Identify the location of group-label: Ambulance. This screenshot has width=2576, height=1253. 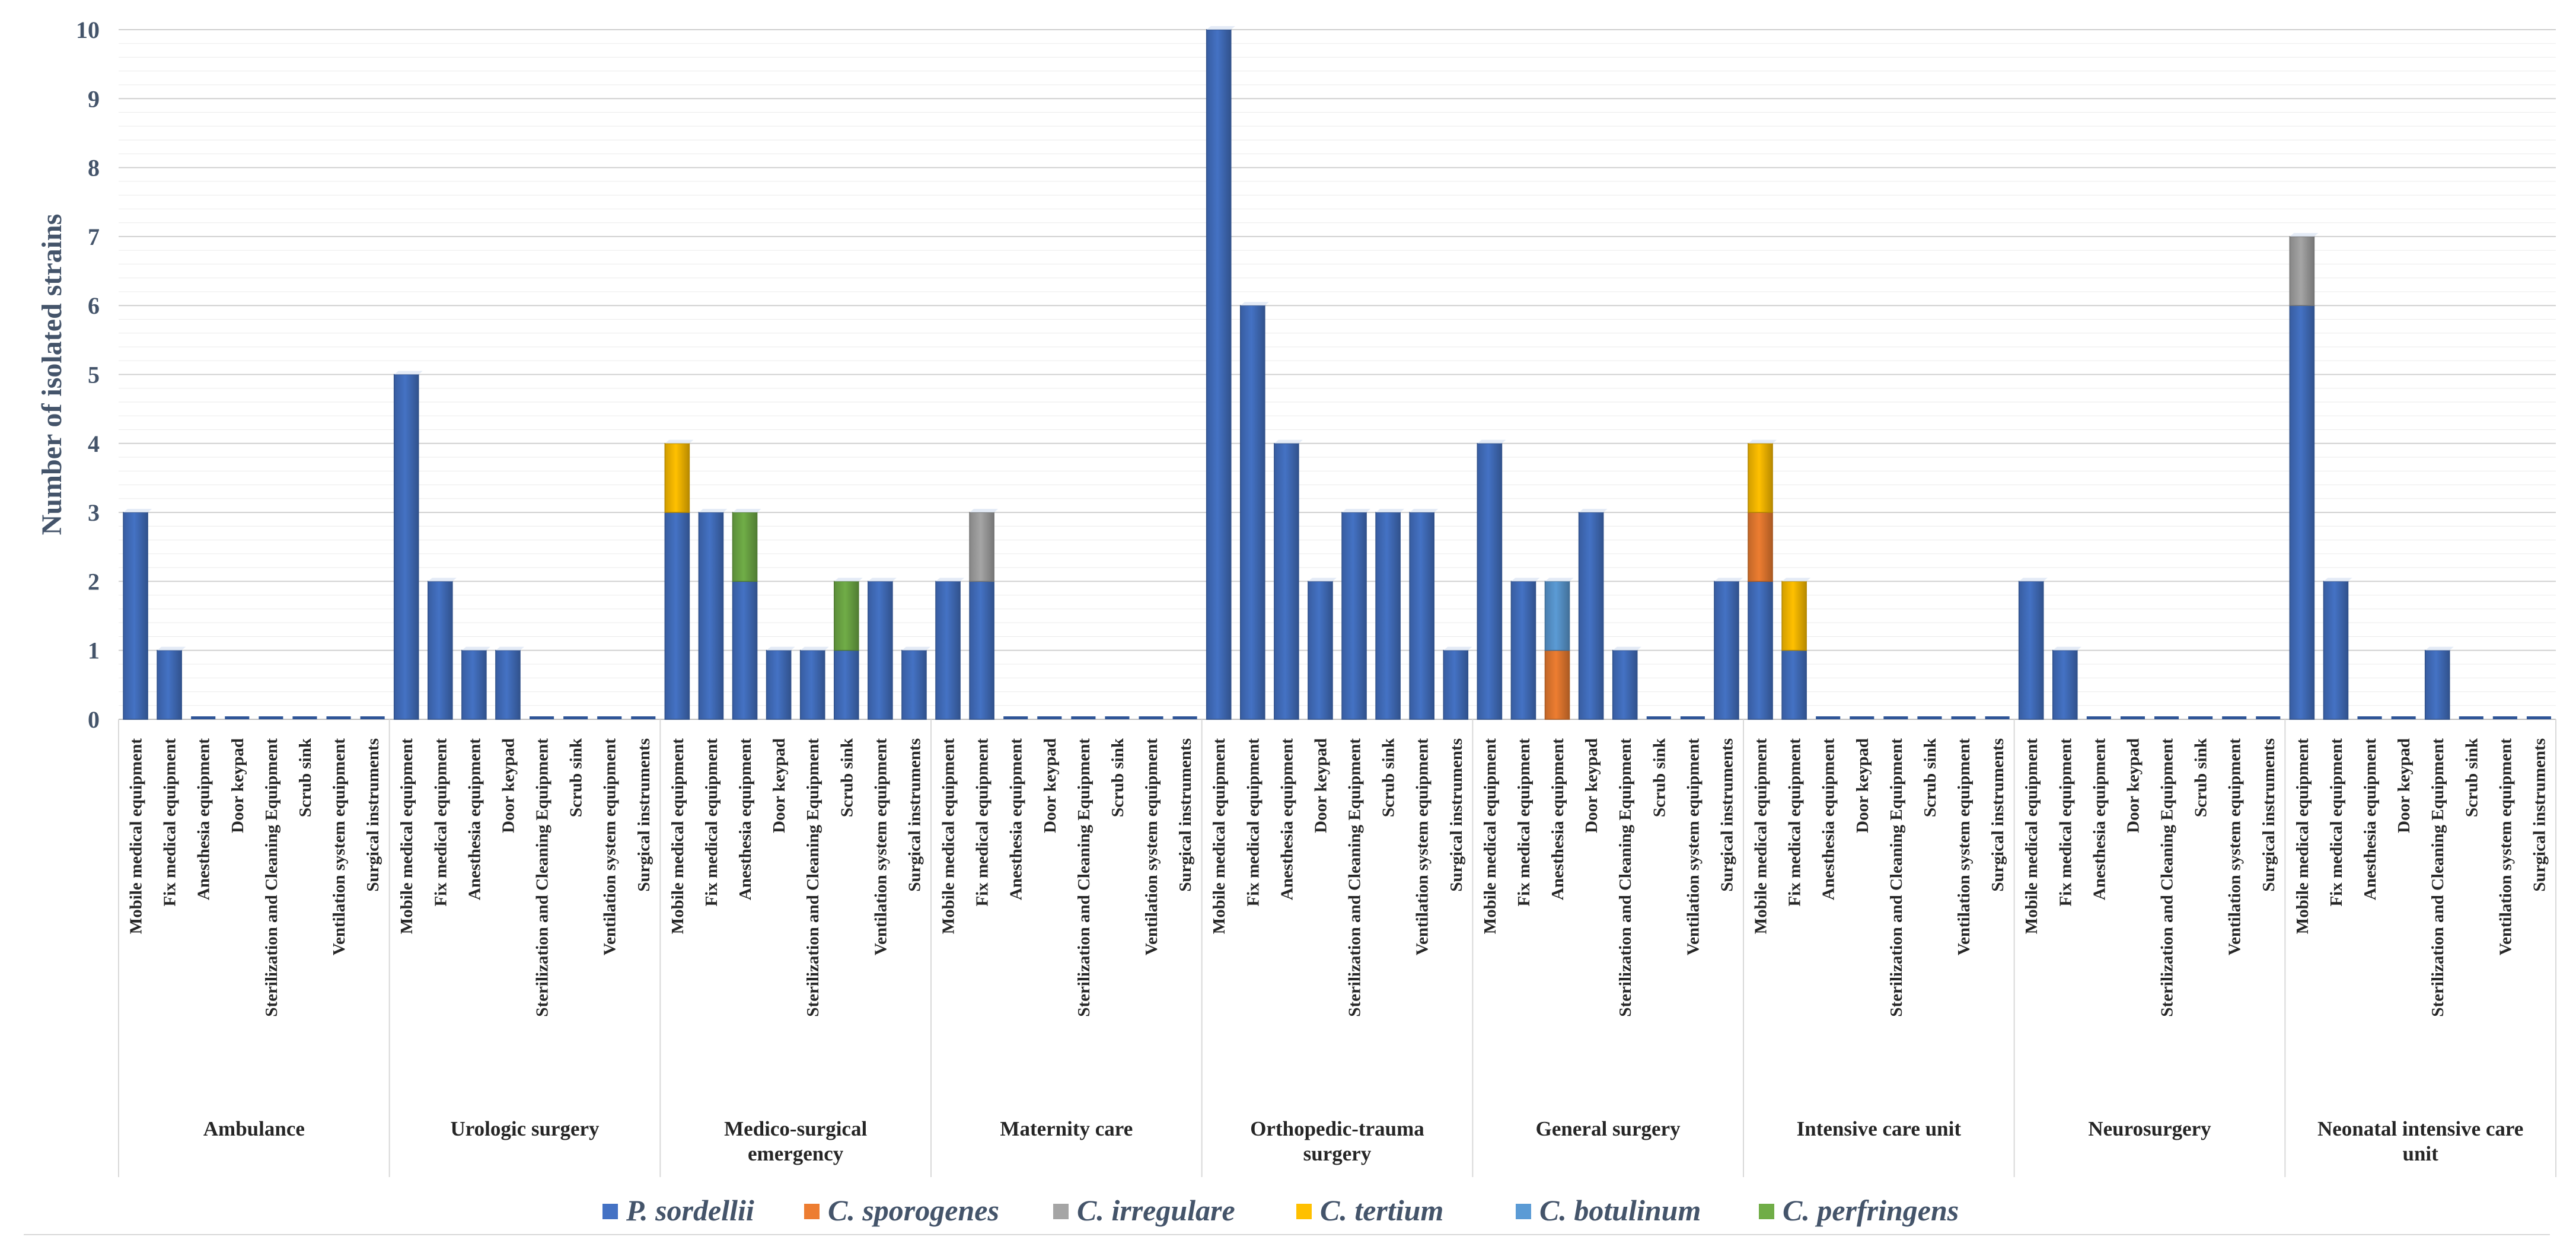
(254, 1129).